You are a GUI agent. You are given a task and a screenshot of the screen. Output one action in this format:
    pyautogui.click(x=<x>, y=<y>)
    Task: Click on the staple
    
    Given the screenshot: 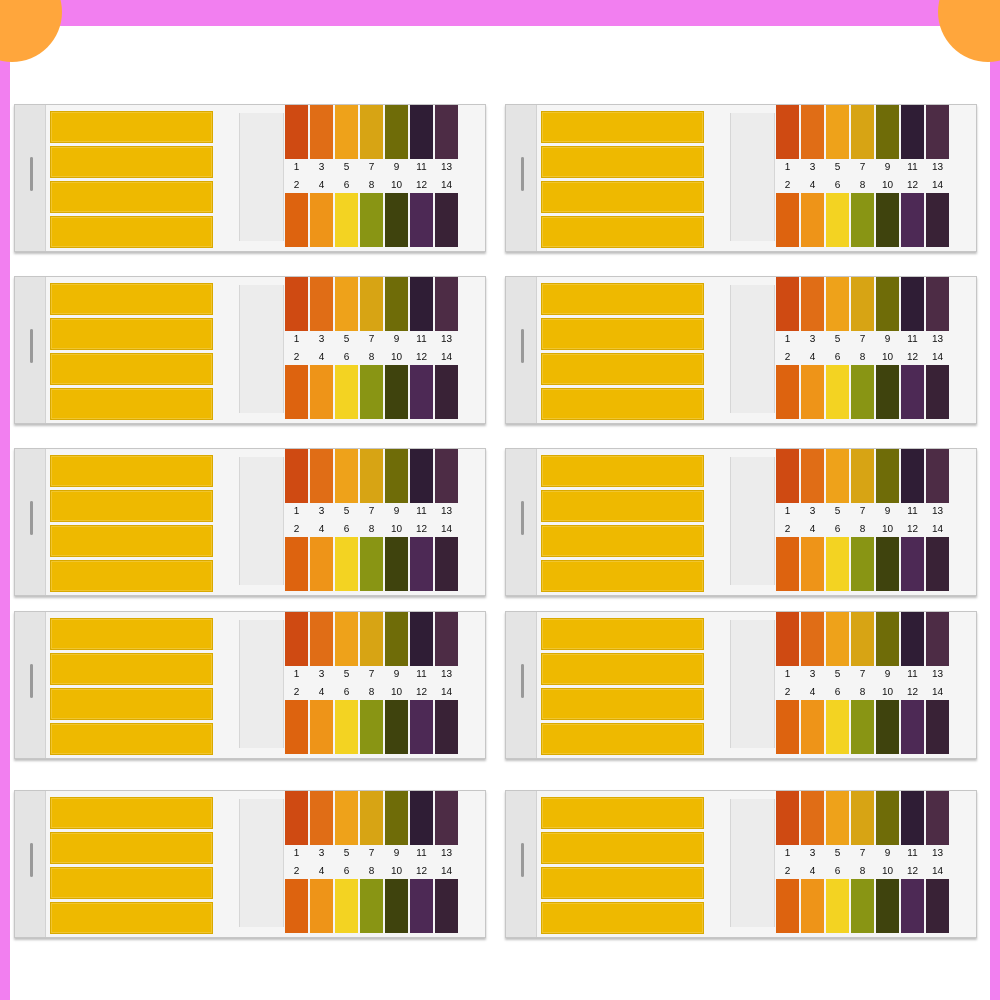 What is the action you would take?
    pyautogui.click(x=522, y=346)
    